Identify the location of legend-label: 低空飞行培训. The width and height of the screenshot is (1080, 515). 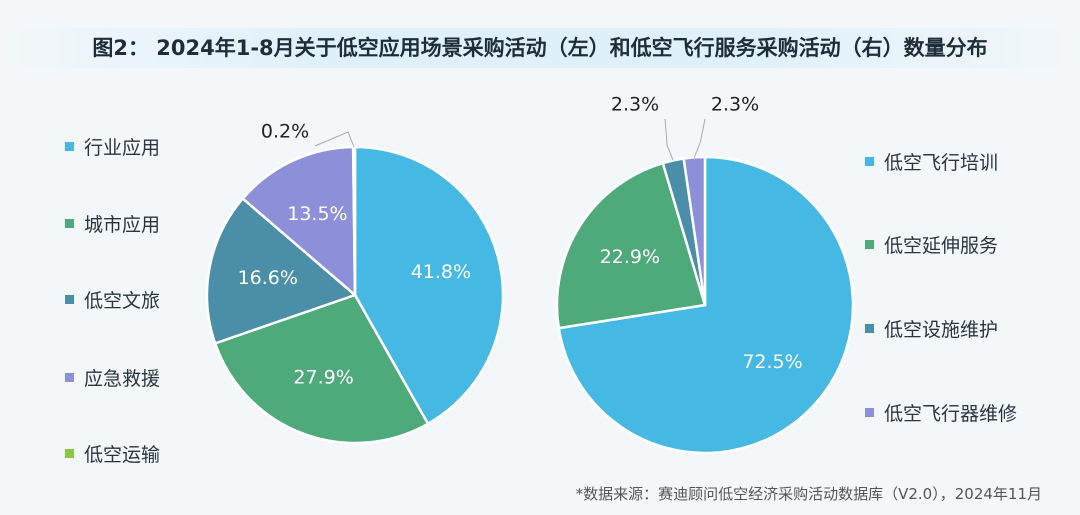
(941, 163).